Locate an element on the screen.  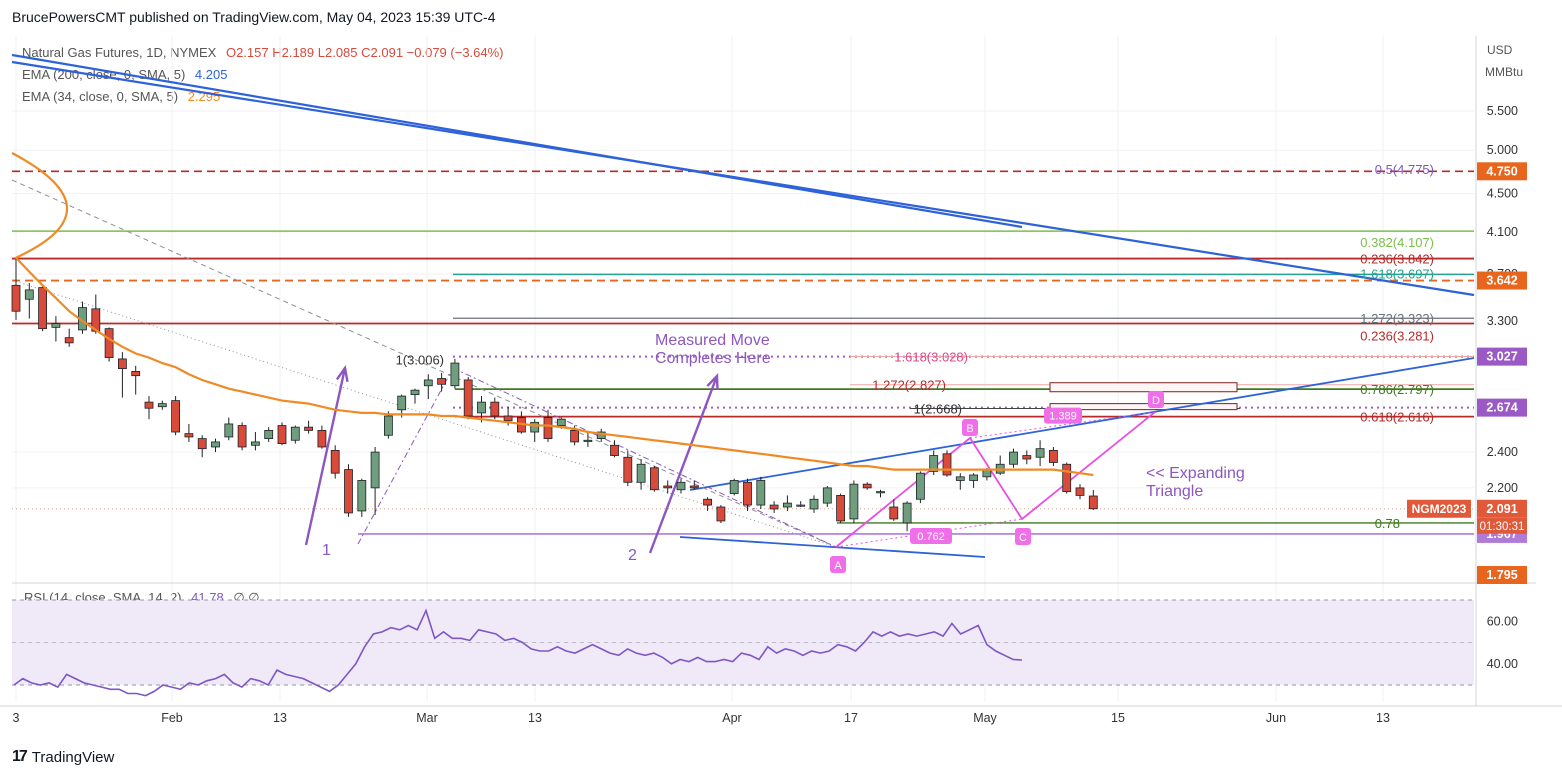
abcd-dotted-bd is located at coordinates (1062, 425).